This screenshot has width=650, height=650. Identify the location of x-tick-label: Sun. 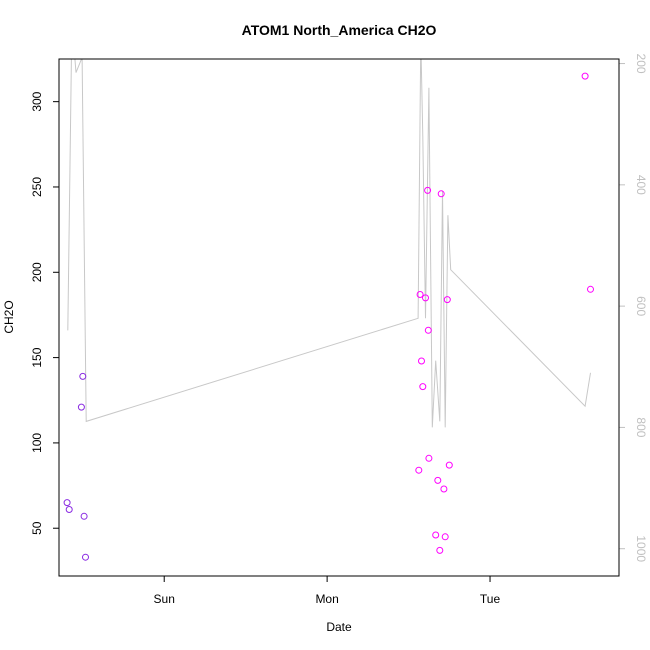
(164, 599).